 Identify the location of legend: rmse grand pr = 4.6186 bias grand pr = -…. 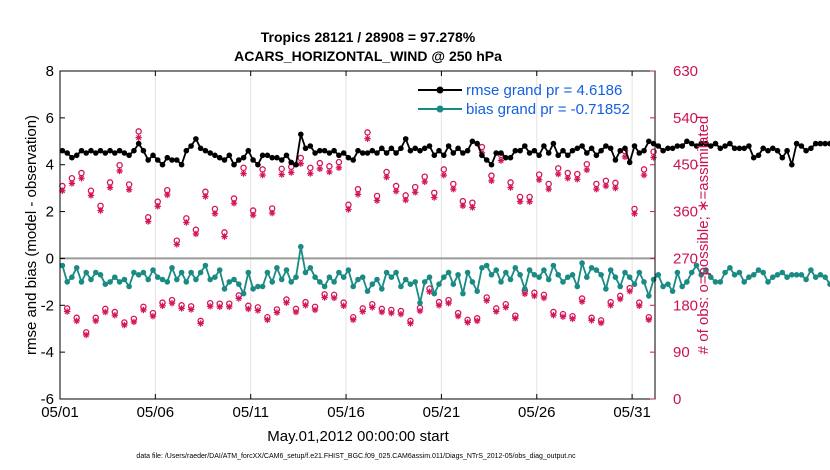
(524, 100).